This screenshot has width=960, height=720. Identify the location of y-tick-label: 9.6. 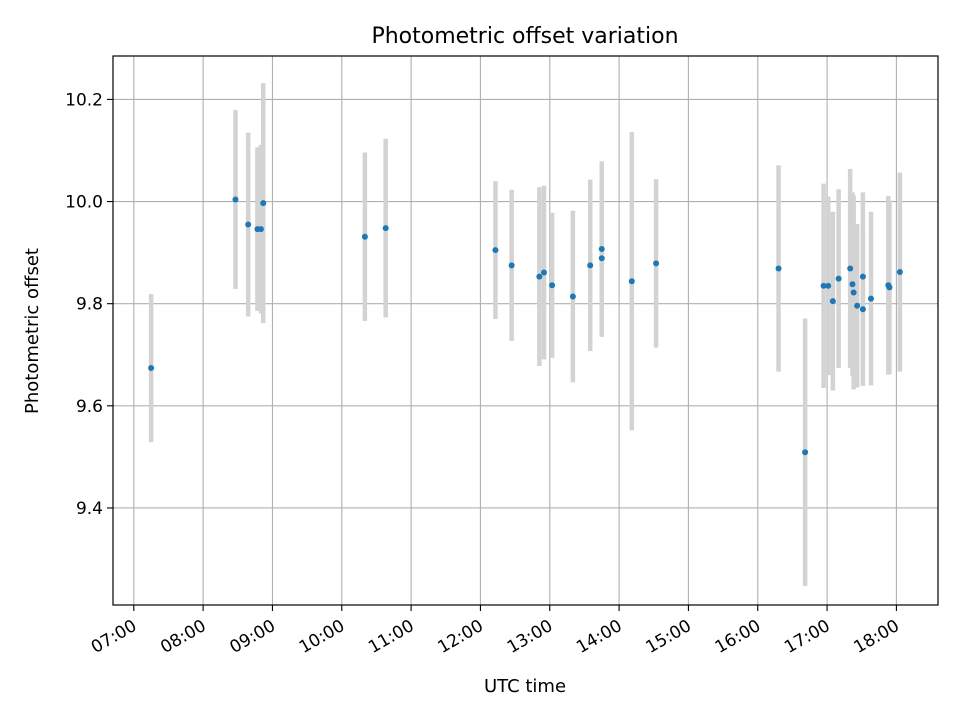
(89, 407).